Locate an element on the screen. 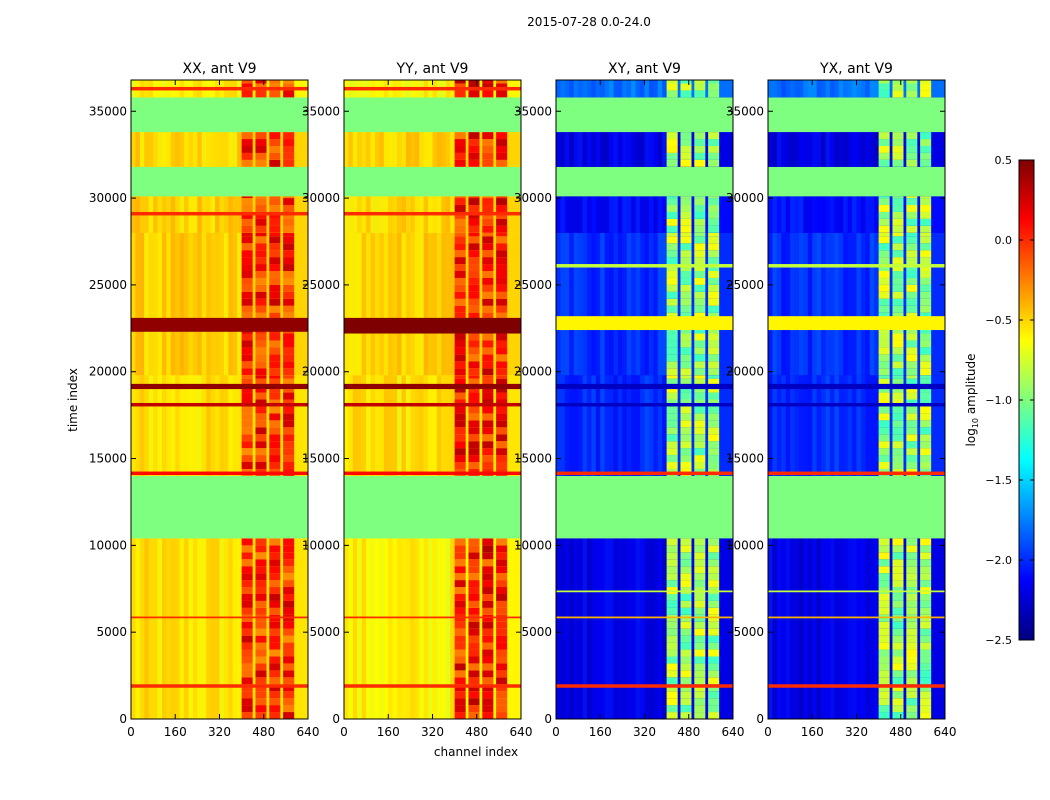  y-tick-label: 30000 is located at coordinates (108, 198).